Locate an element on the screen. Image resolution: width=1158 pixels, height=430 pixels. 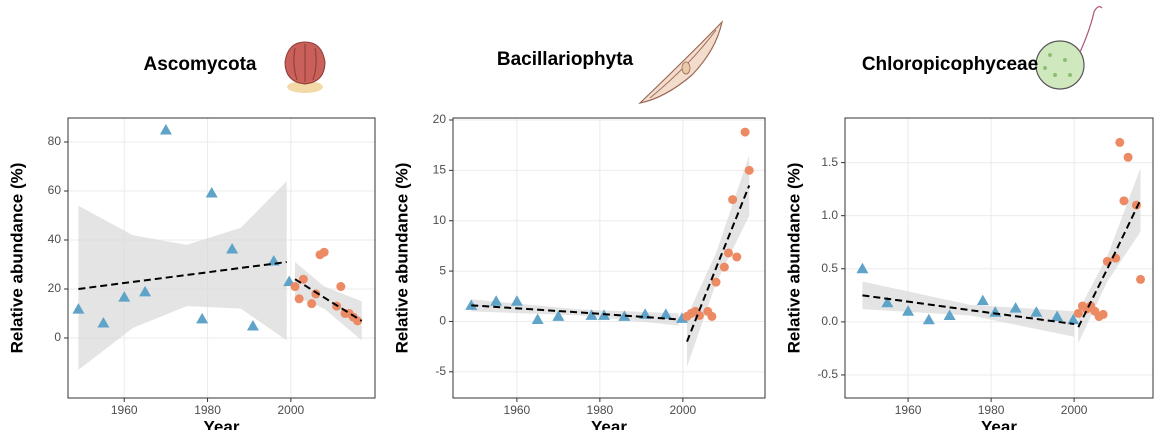
y-tick-label: 5 is located at coordinates (442, 270).